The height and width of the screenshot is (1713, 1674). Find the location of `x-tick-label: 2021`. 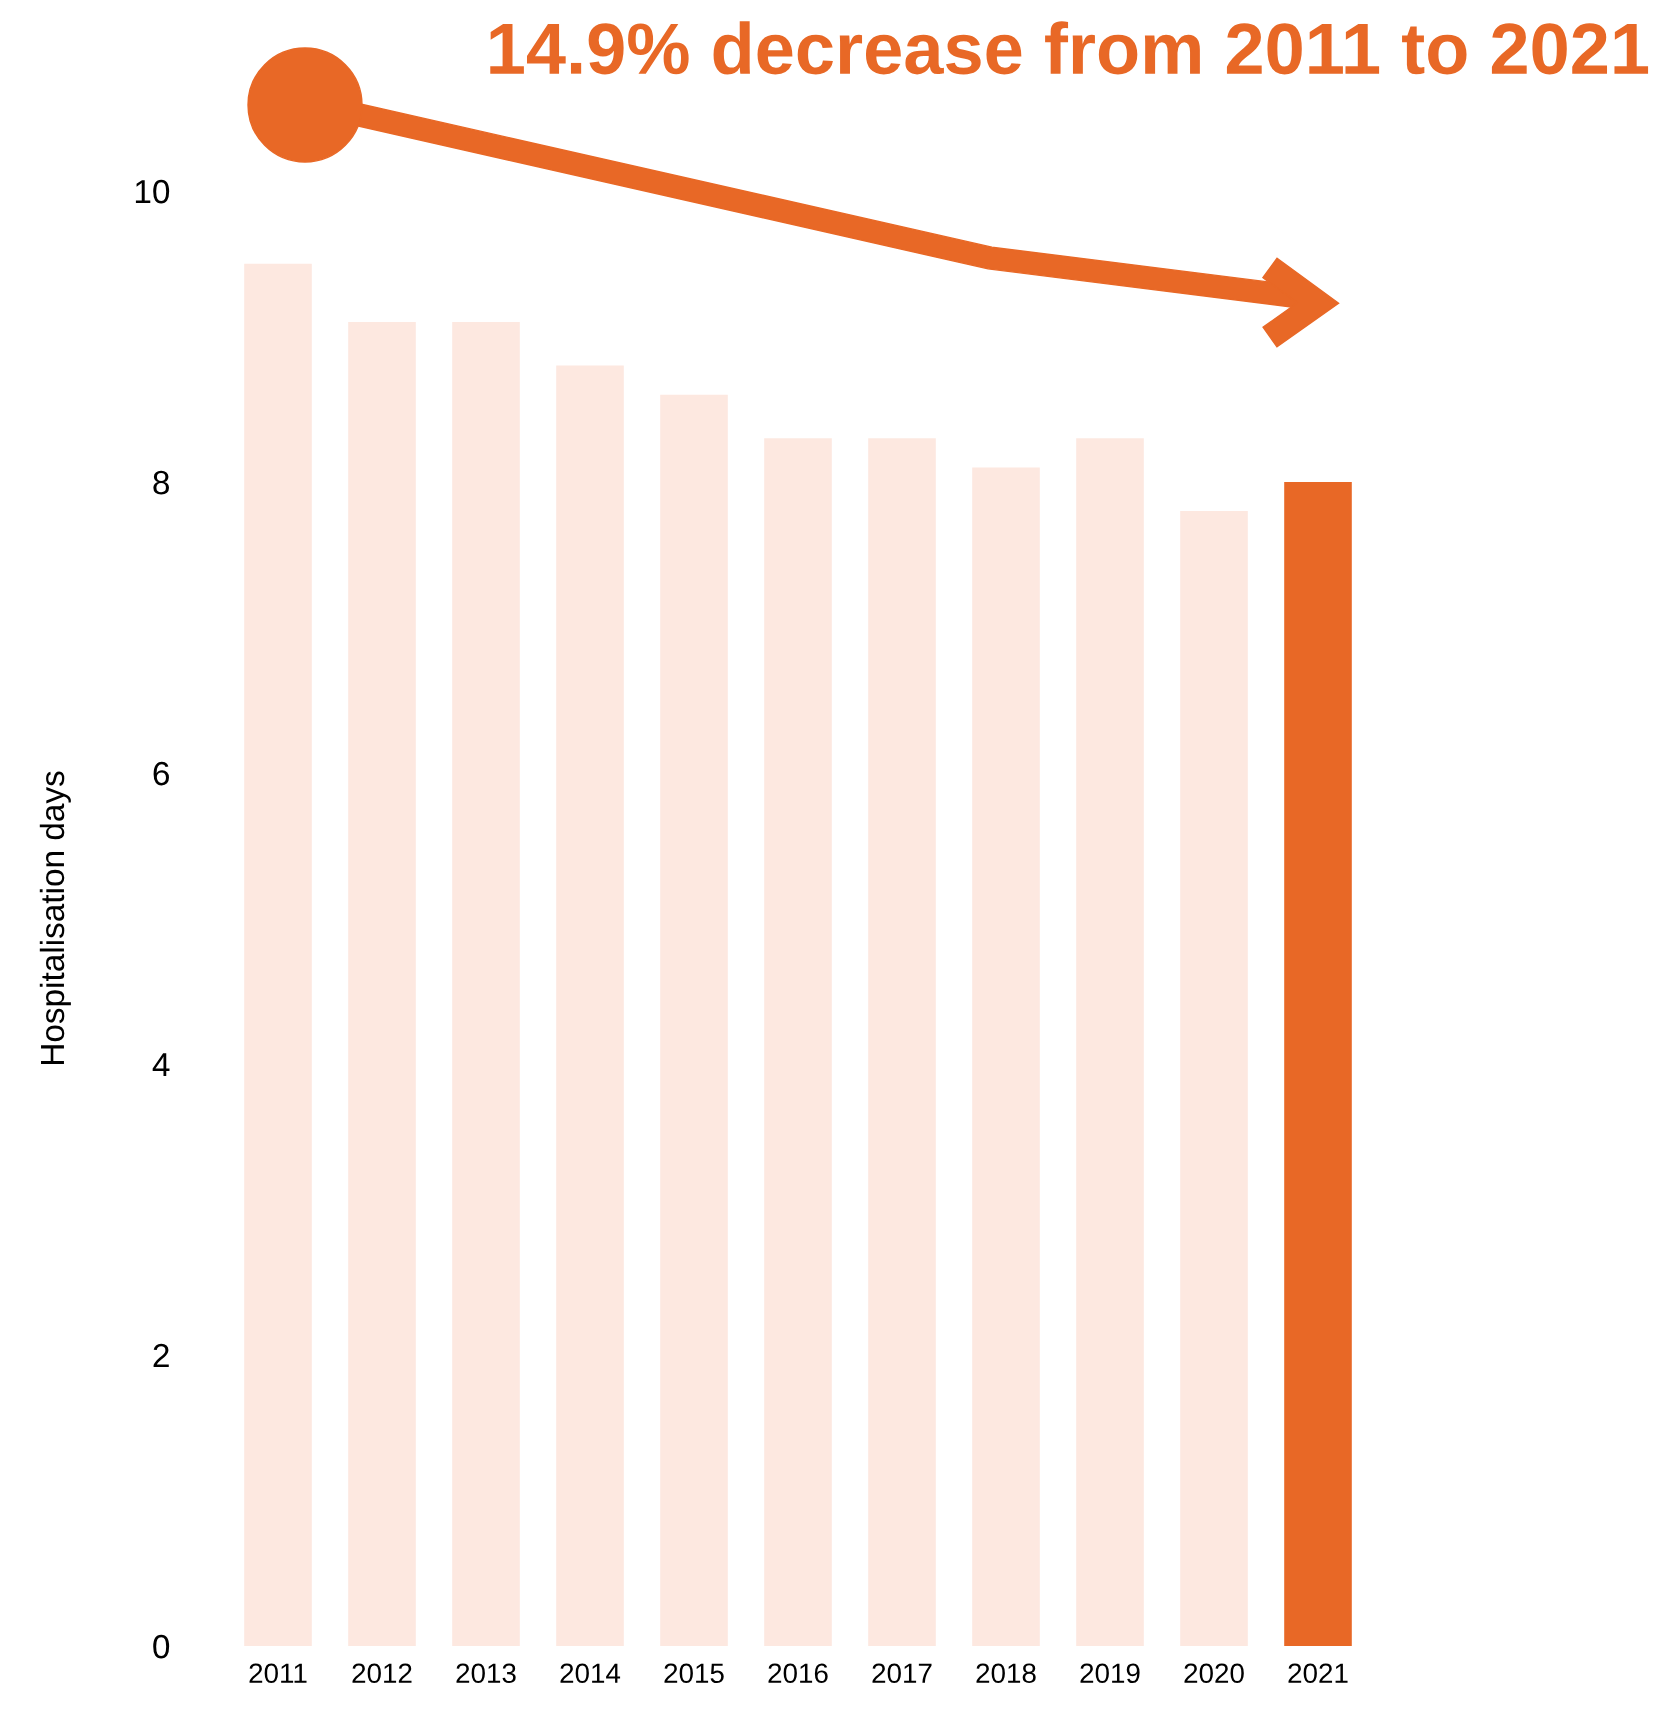

x-tick-label: 2021 is located at coordinates (1318, 1673).